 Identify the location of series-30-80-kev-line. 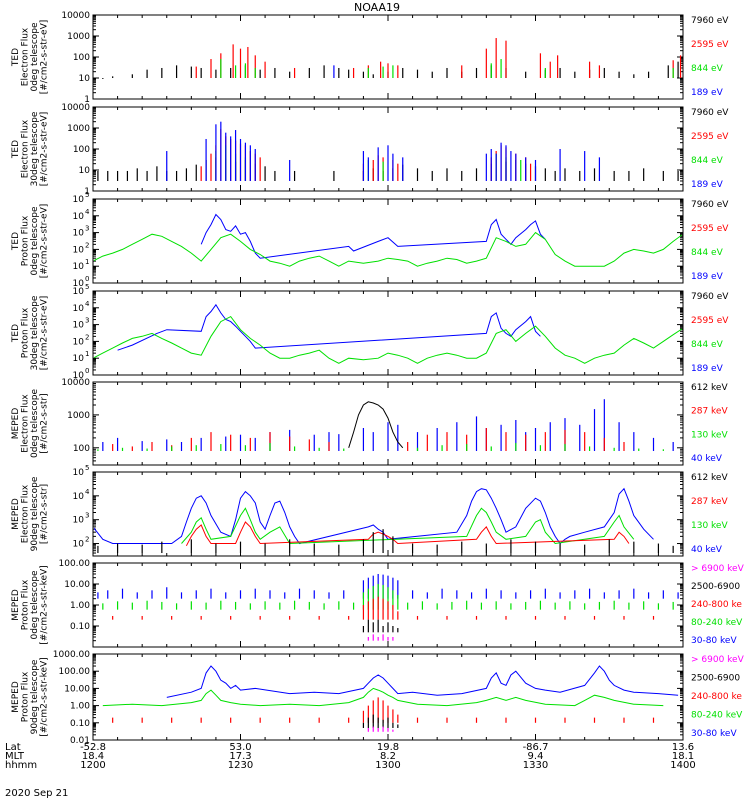
(422, 681).